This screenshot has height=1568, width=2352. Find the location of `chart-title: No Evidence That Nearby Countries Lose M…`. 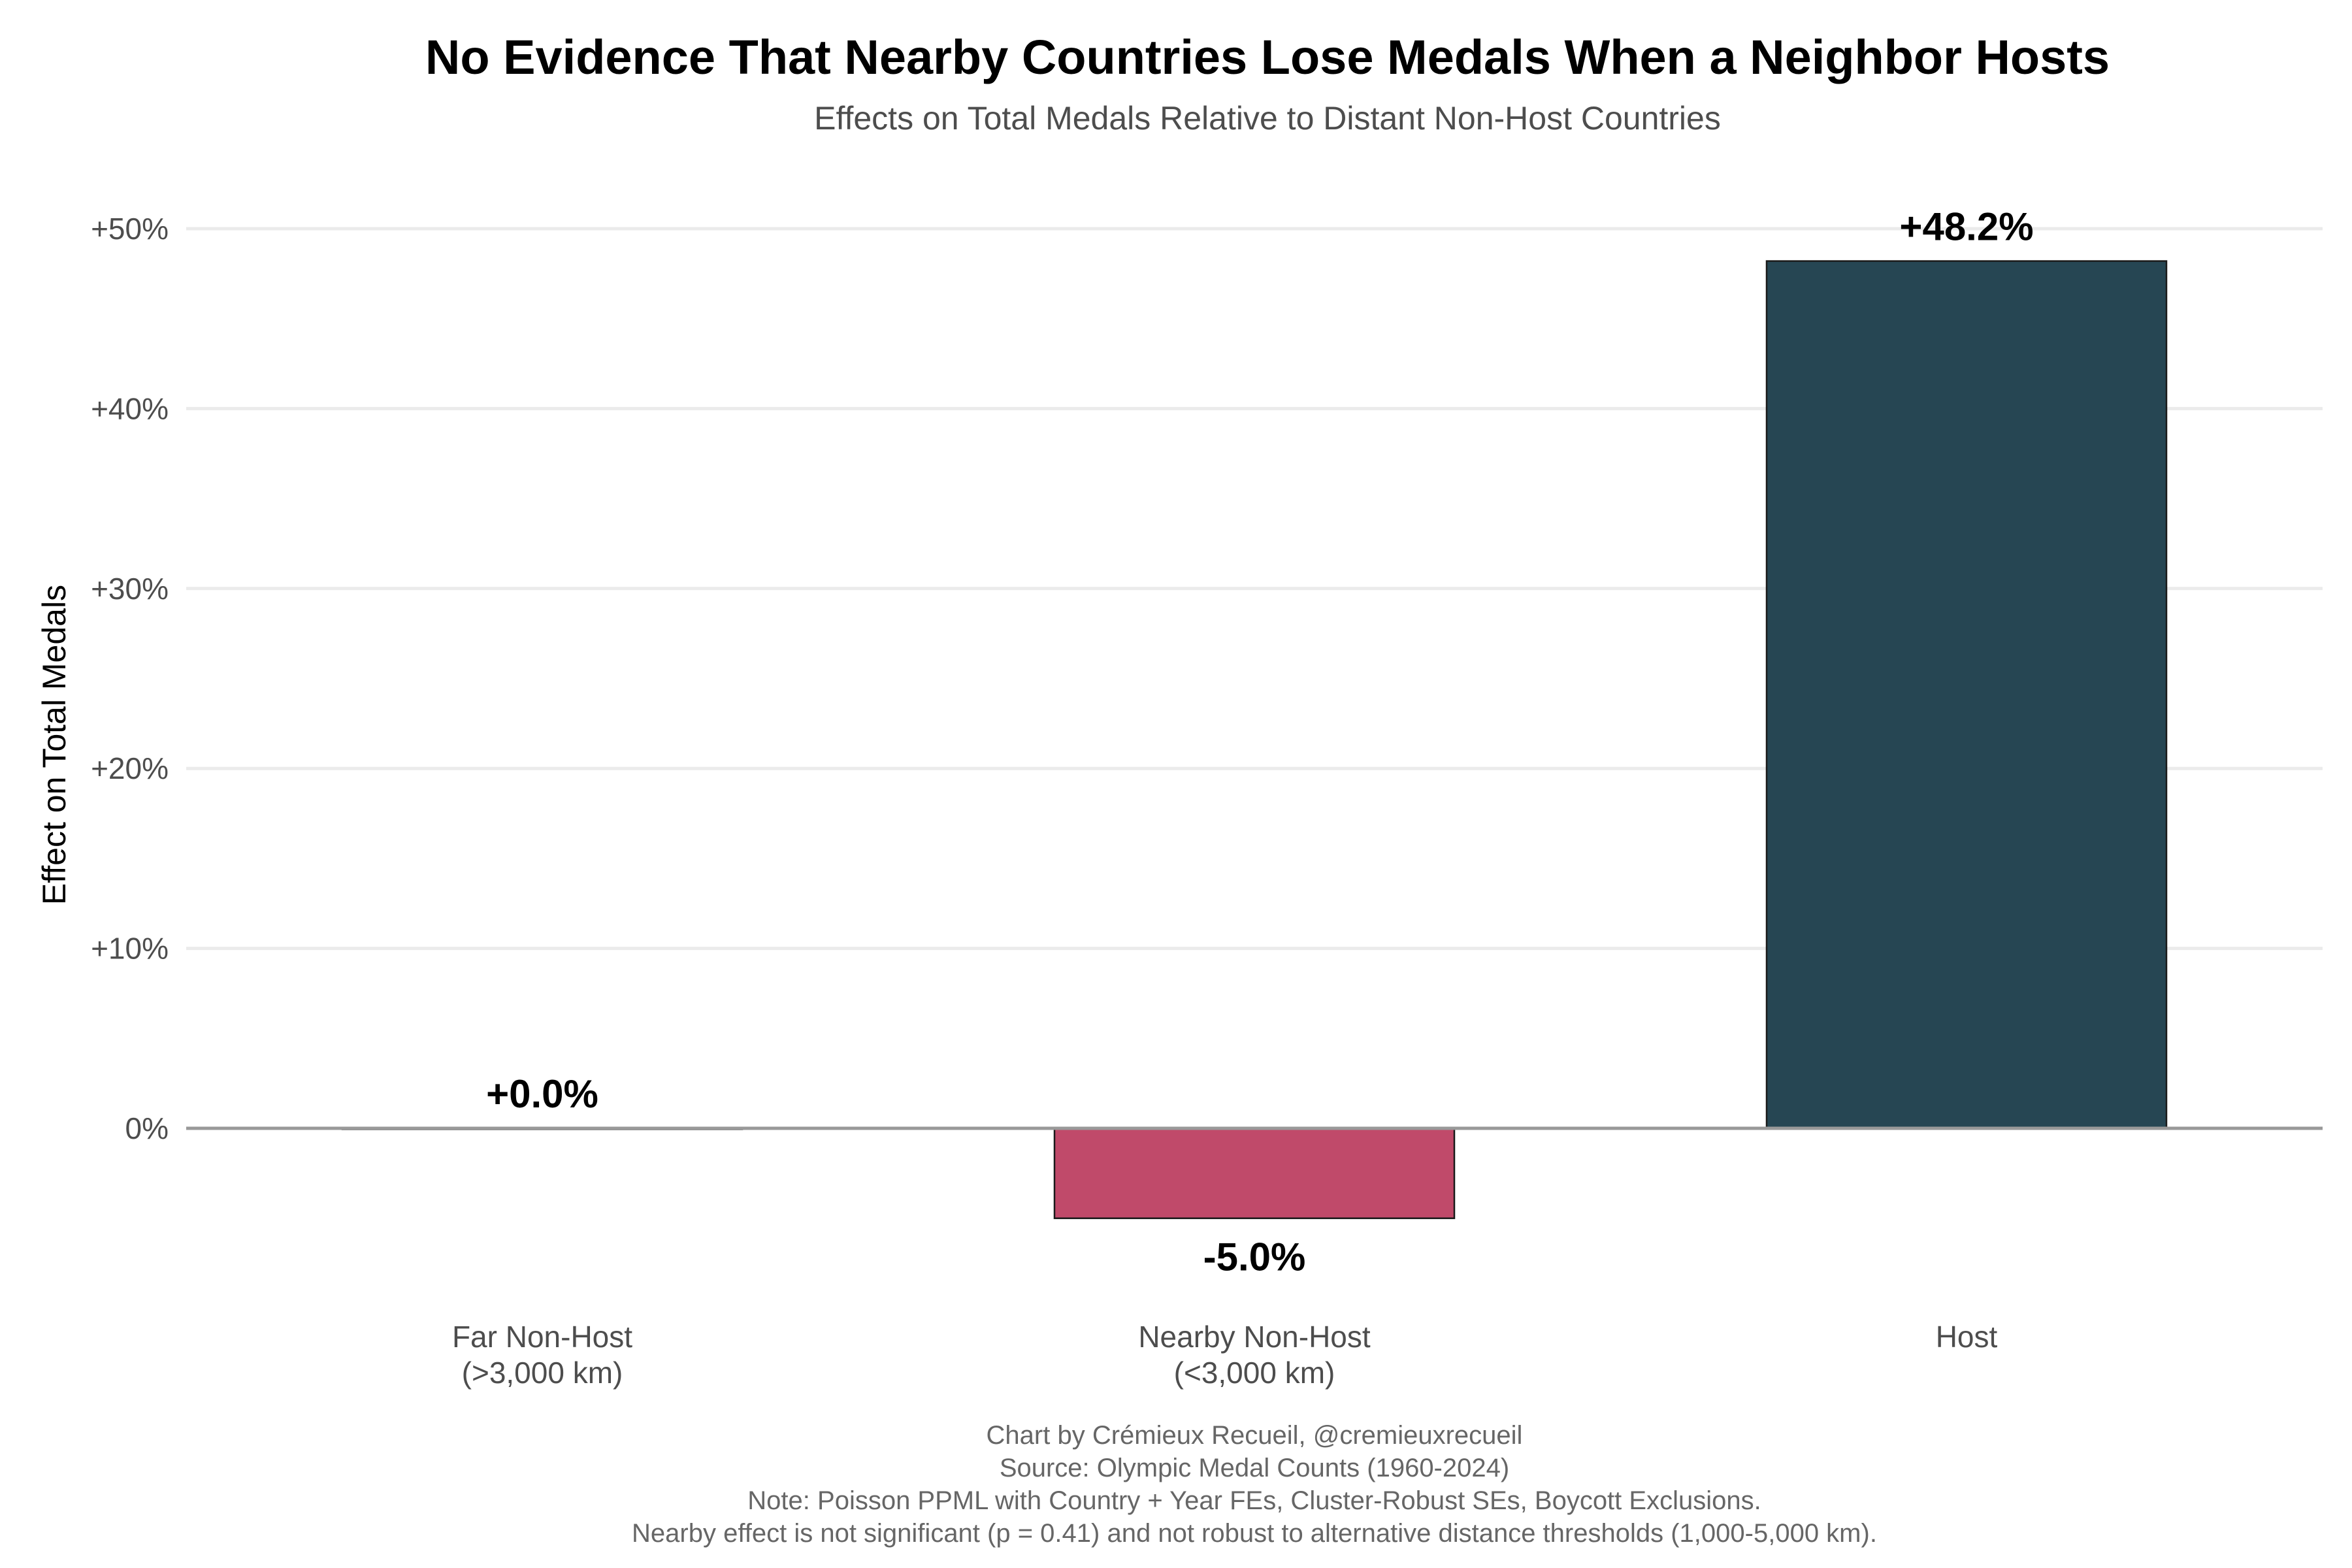

chart-title: No Evidence That Nearby Countries Lose M… is located at coordinates (1267, 57).